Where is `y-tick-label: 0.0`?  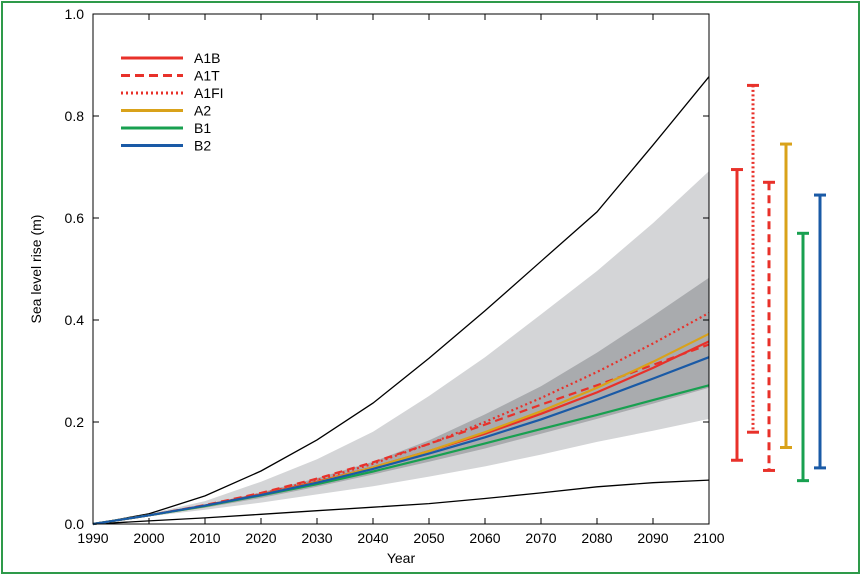
y-tick-label: 0.0 is located at coordinates (75, 524).